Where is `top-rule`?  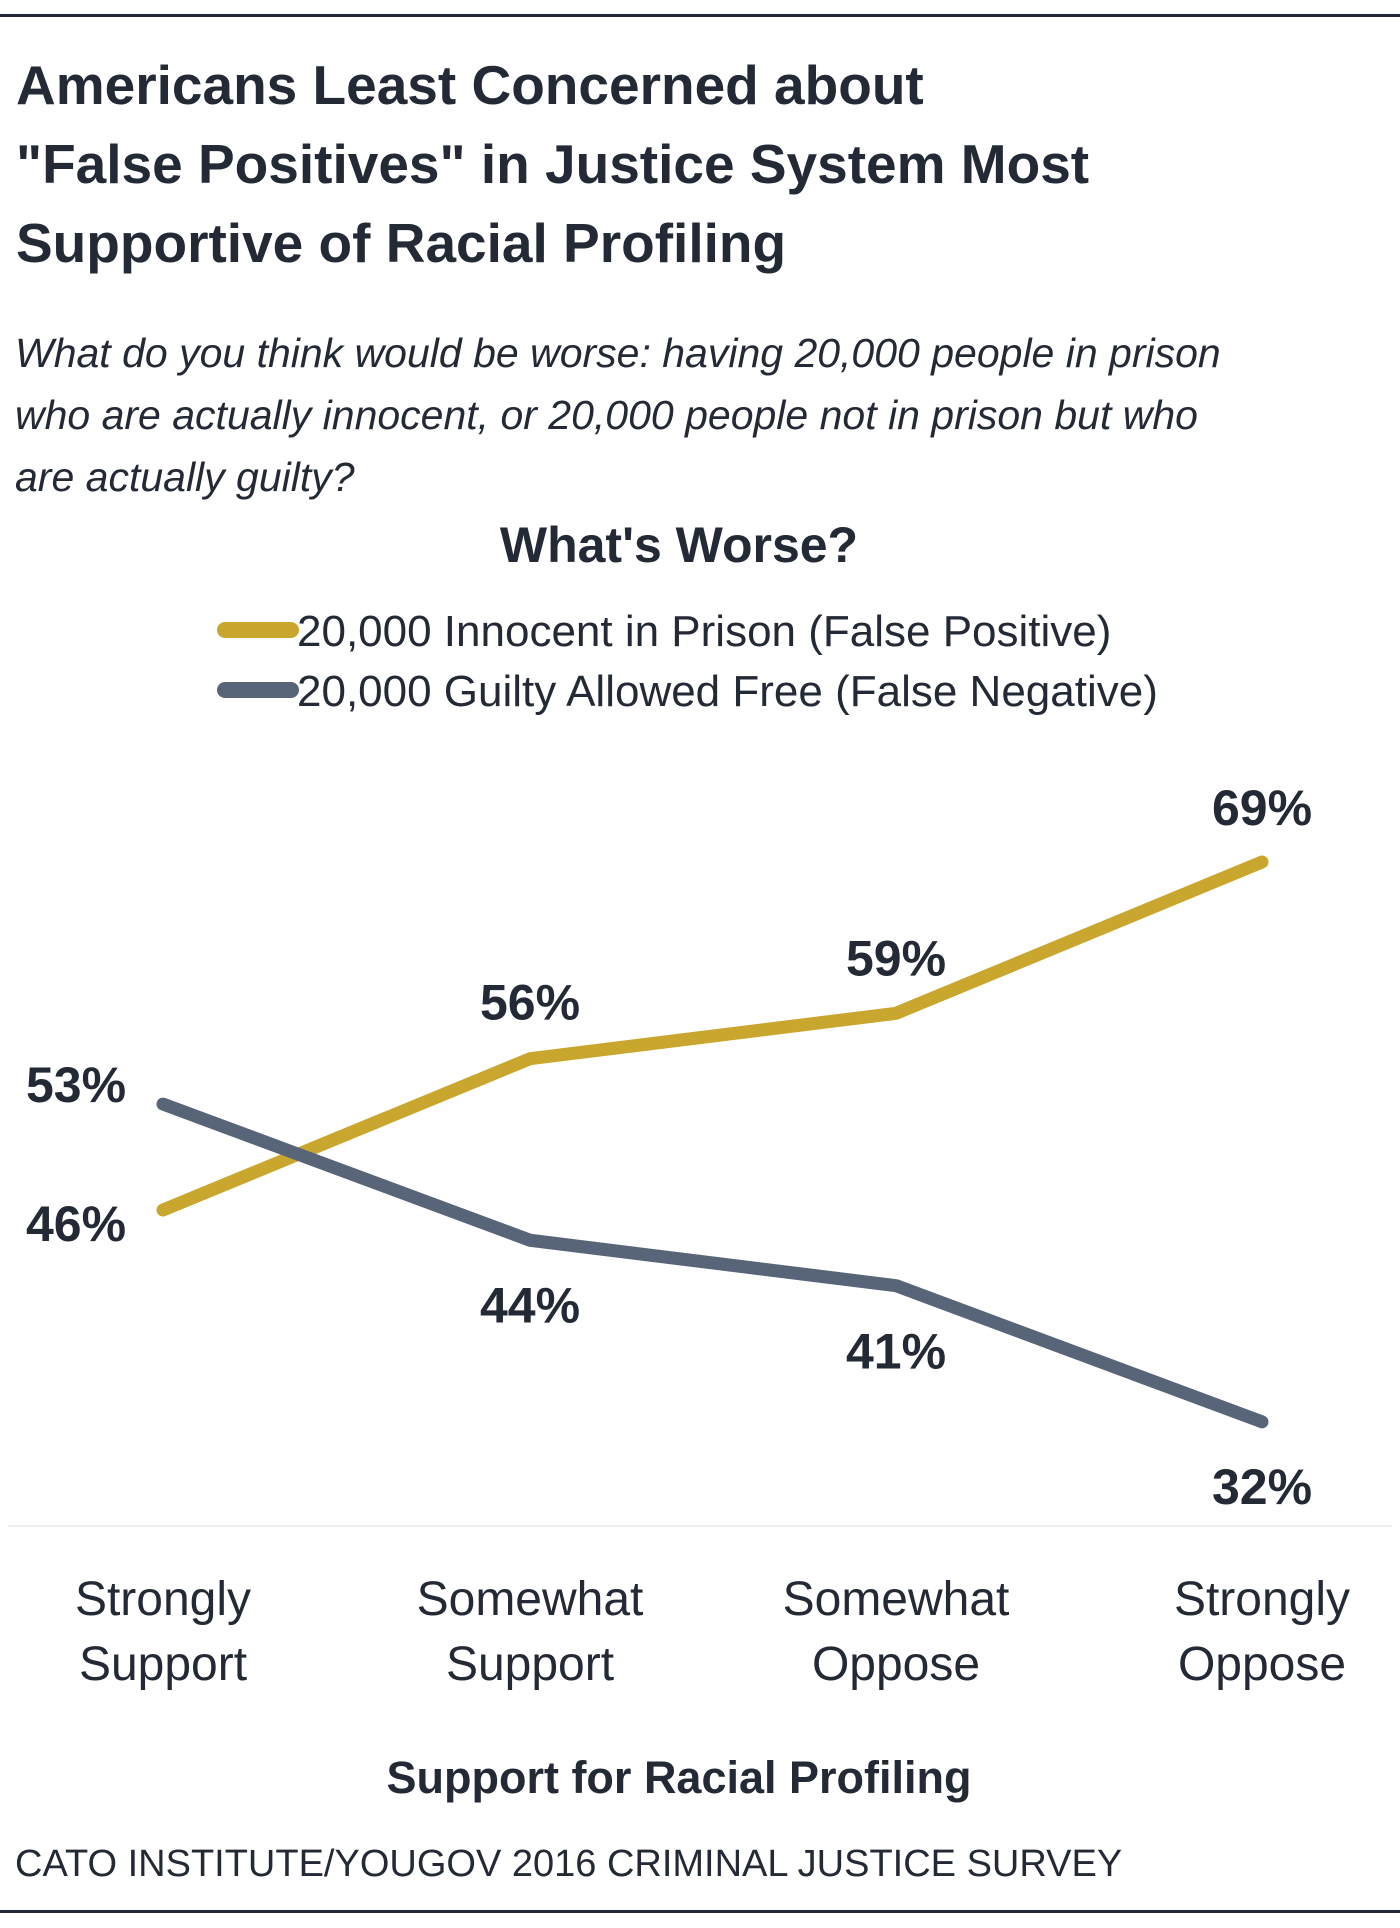 top-rule is located at coordinates (700, 15).